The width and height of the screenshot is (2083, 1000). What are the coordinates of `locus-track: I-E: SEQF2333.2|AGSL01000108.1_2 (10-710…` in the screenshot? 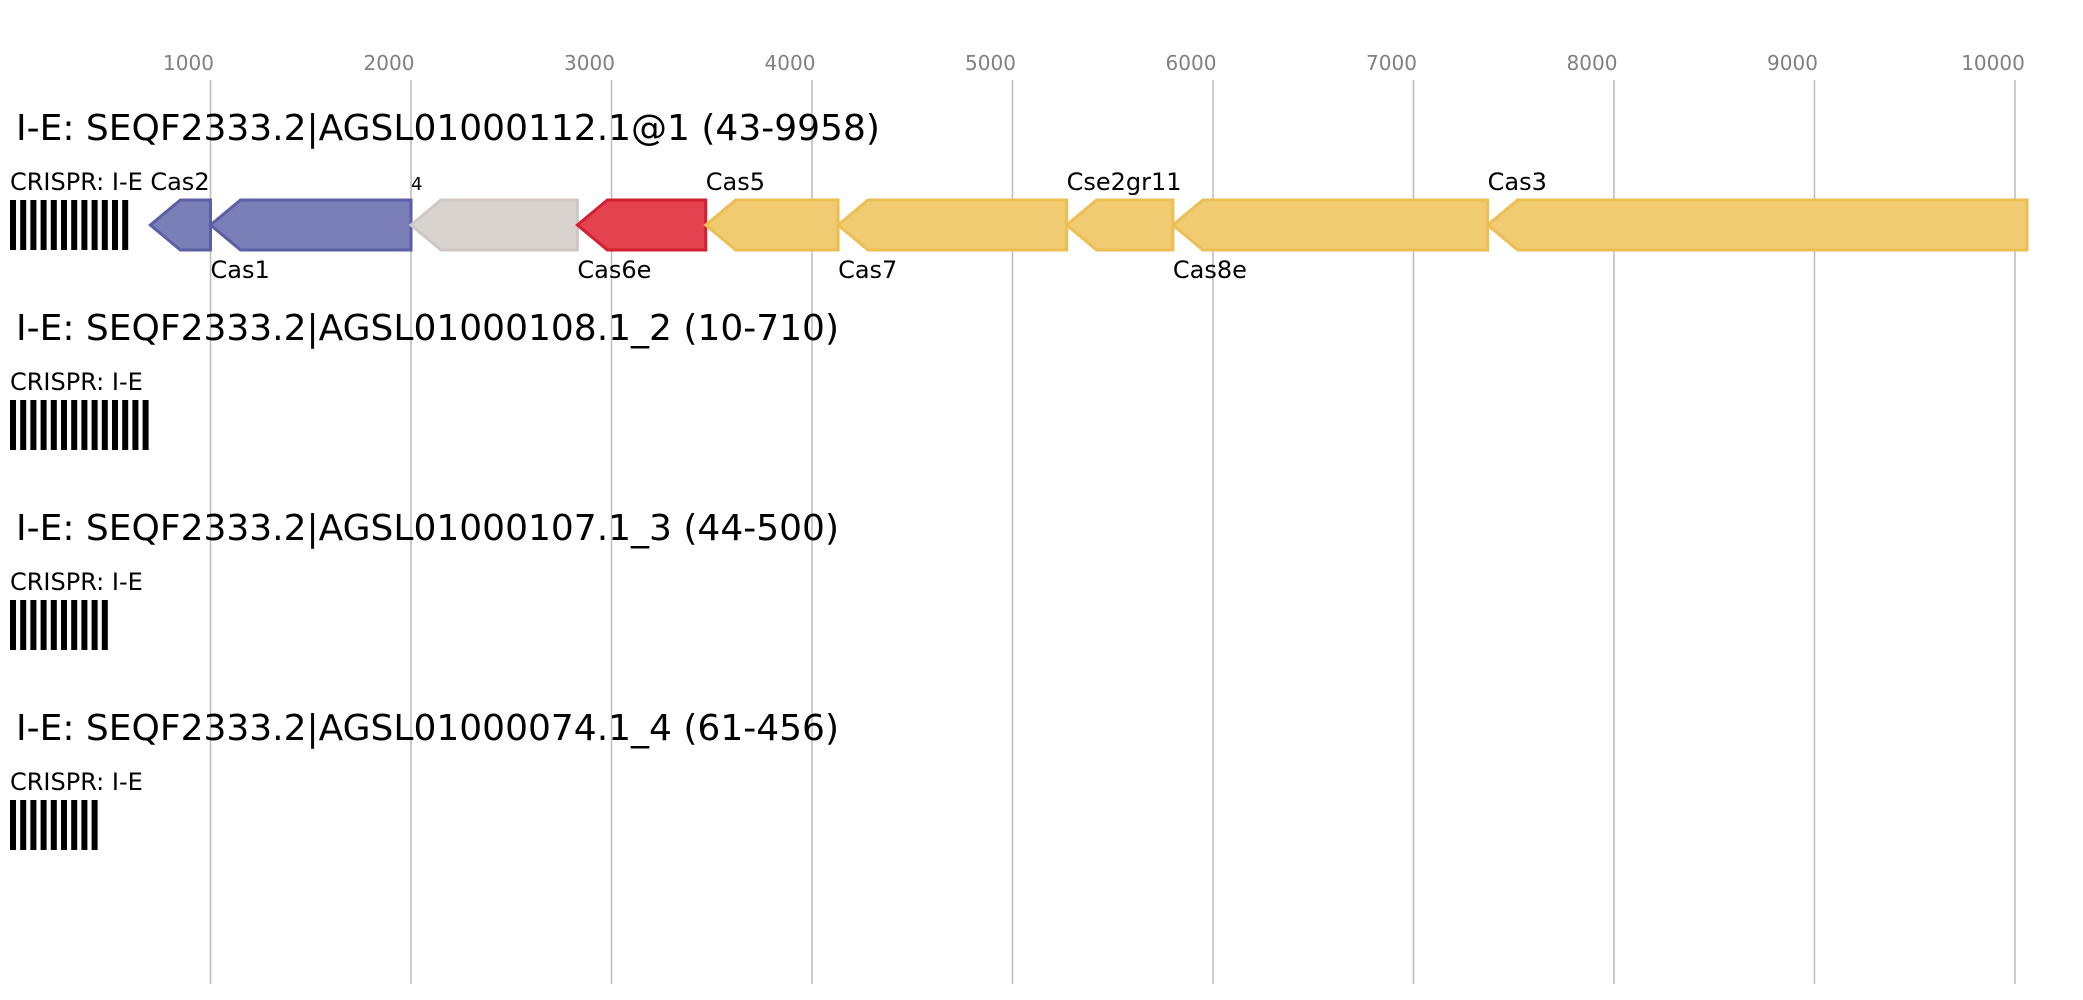 It's located at (424, 379).